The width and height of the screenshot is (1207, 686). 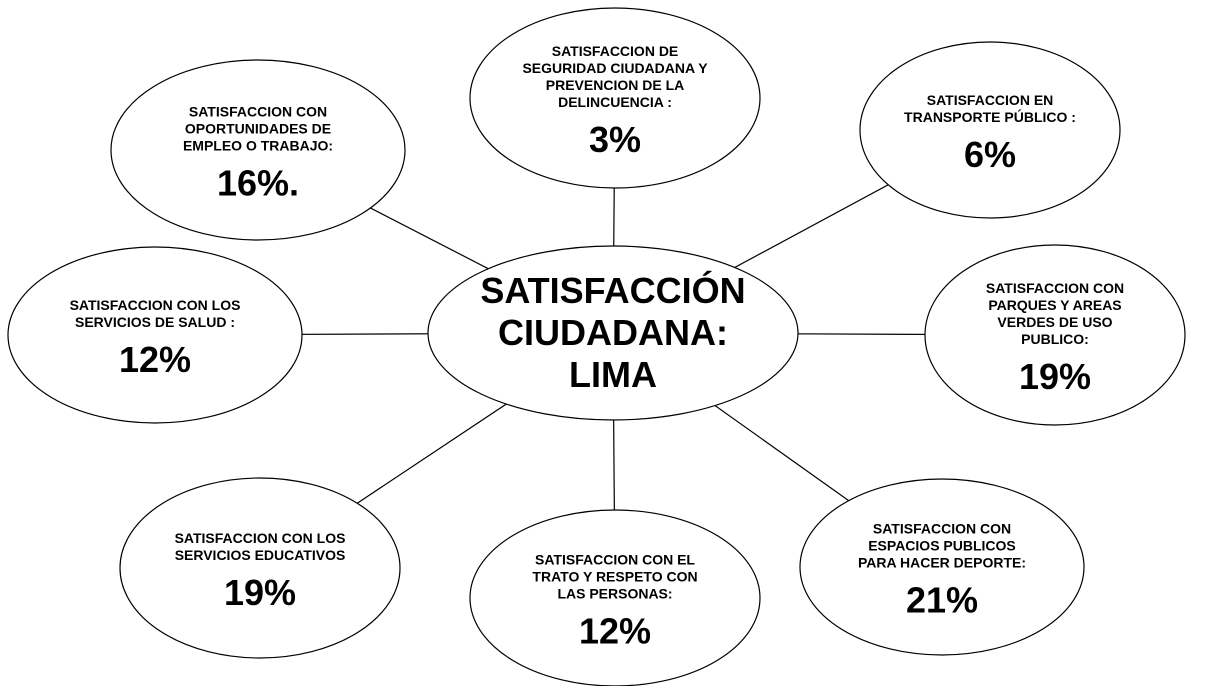 I want to click on node-label: SERVICIOS EDUCATIVOS, so click(x=260, y=555).